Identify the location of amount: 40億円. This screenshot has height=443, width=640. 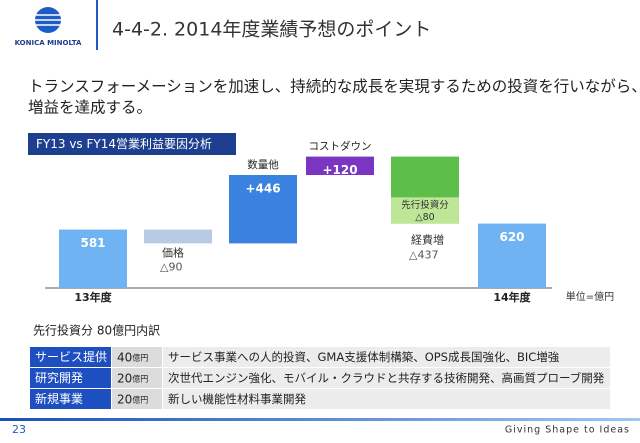
(132, 357).